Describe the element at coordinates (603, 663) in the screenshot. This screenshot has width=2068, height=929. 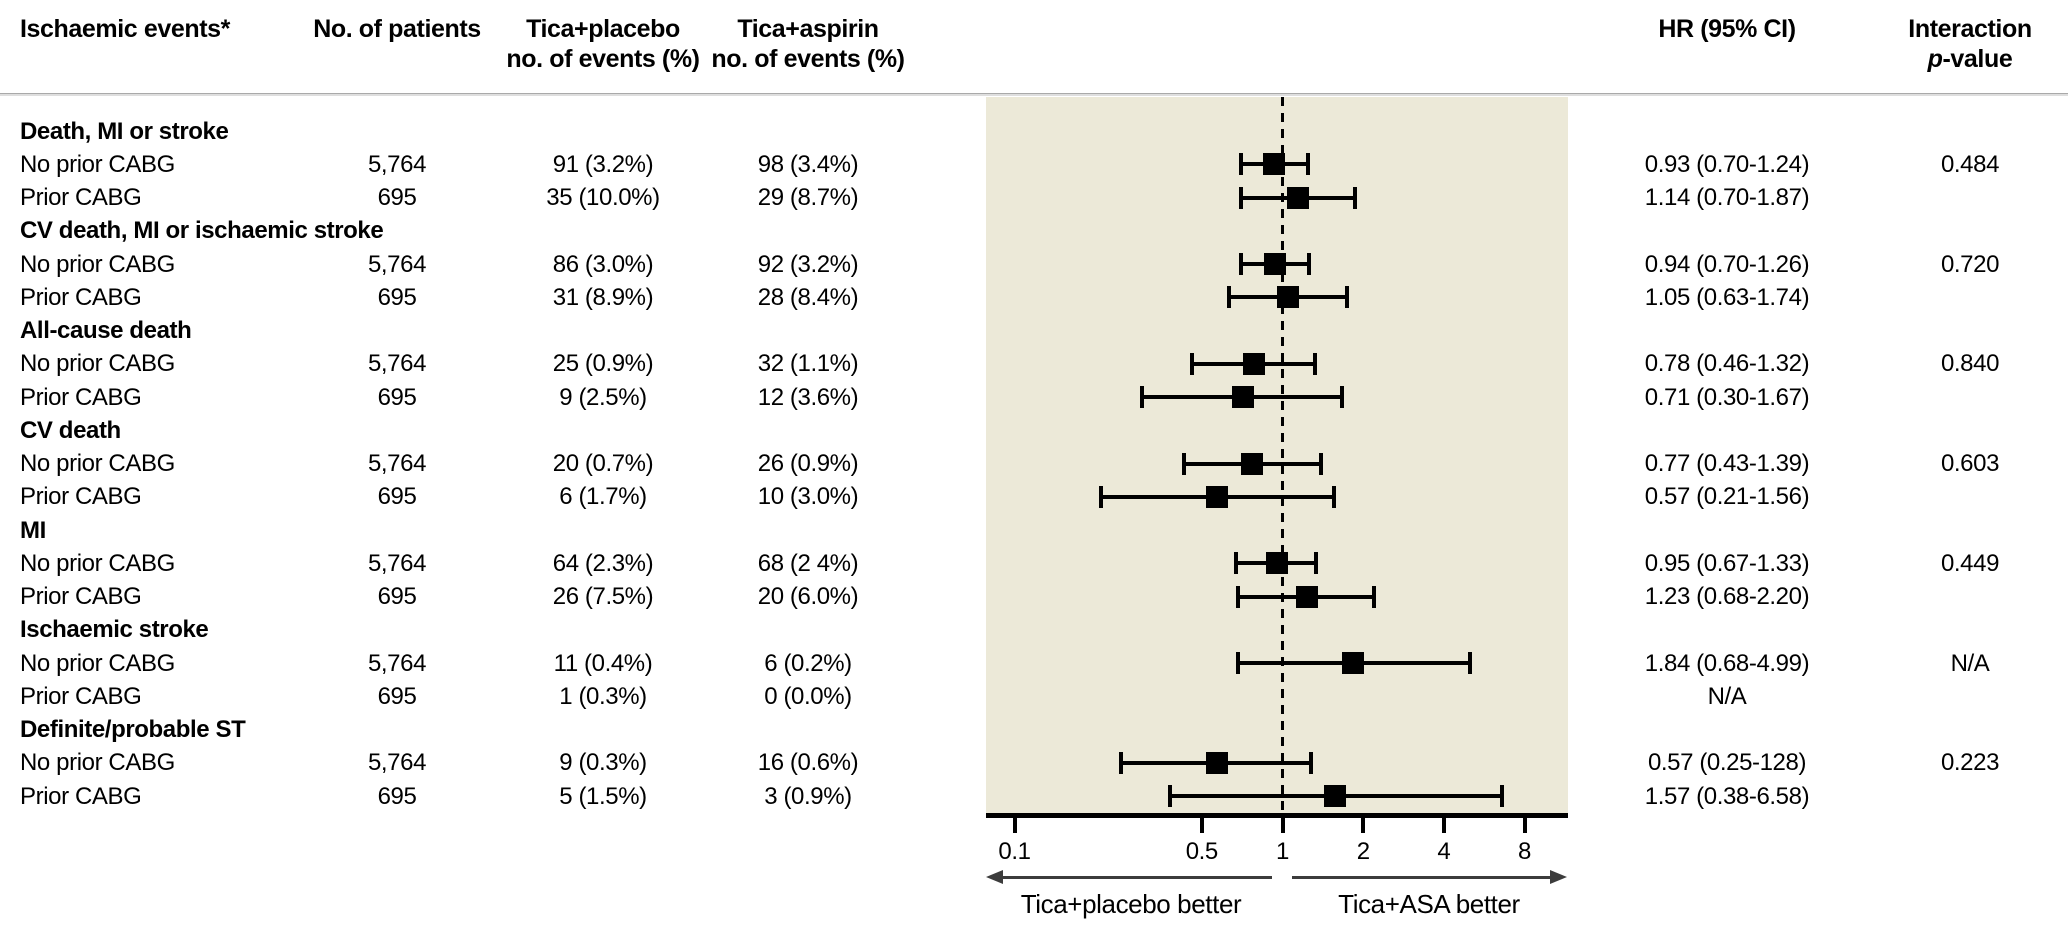
I see `placebo-events-value: 11 (0.4%)` at that location.